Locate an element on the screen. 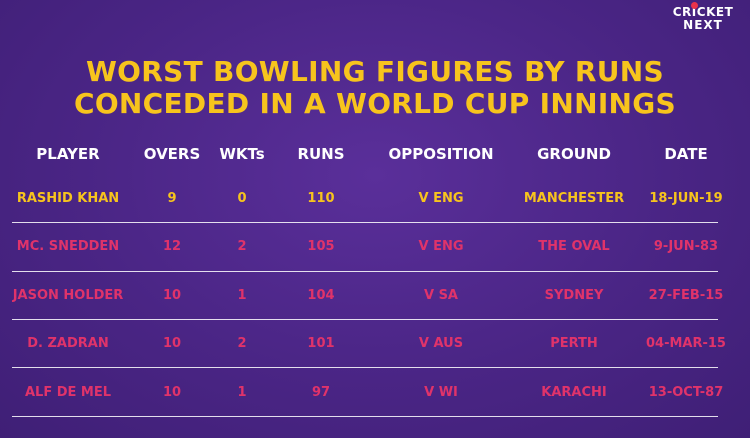 The width and height of the screenshot is (750, 438). cell-player: RASHID KHAN is located at coordinates (68, 198).